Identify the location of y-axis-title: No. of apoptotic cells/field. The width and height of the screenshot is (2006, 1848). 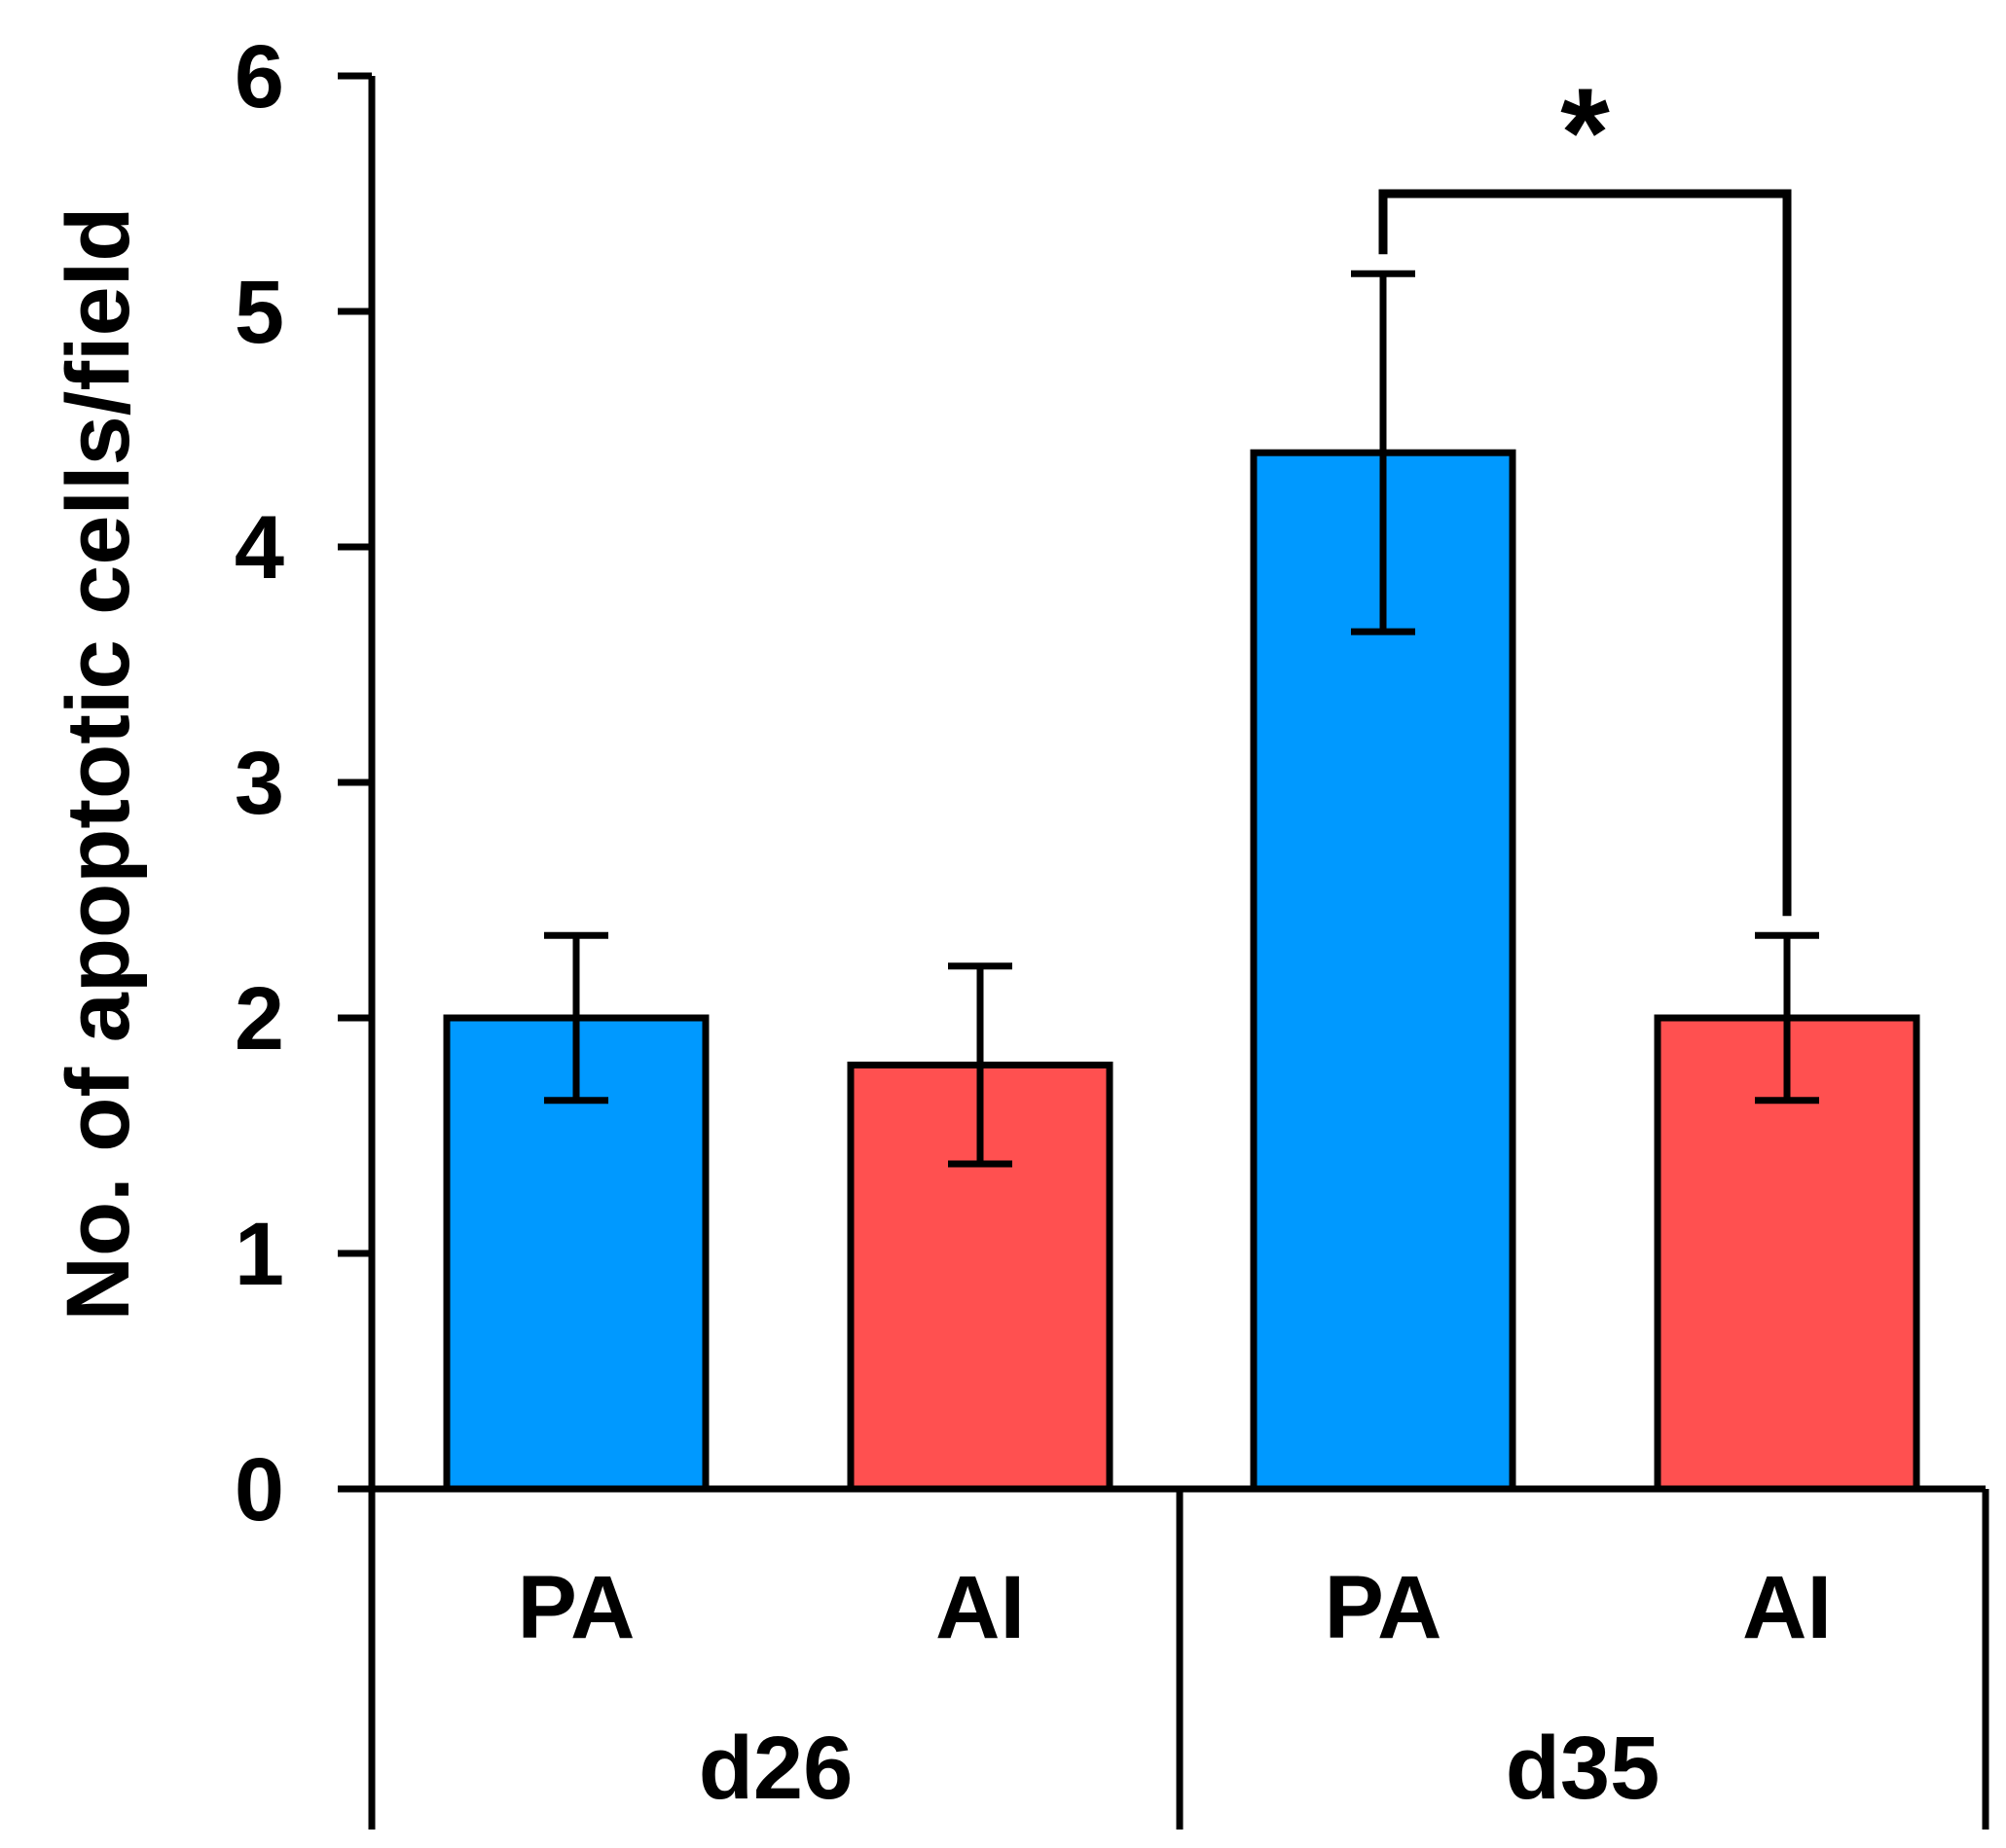
(98, 764).